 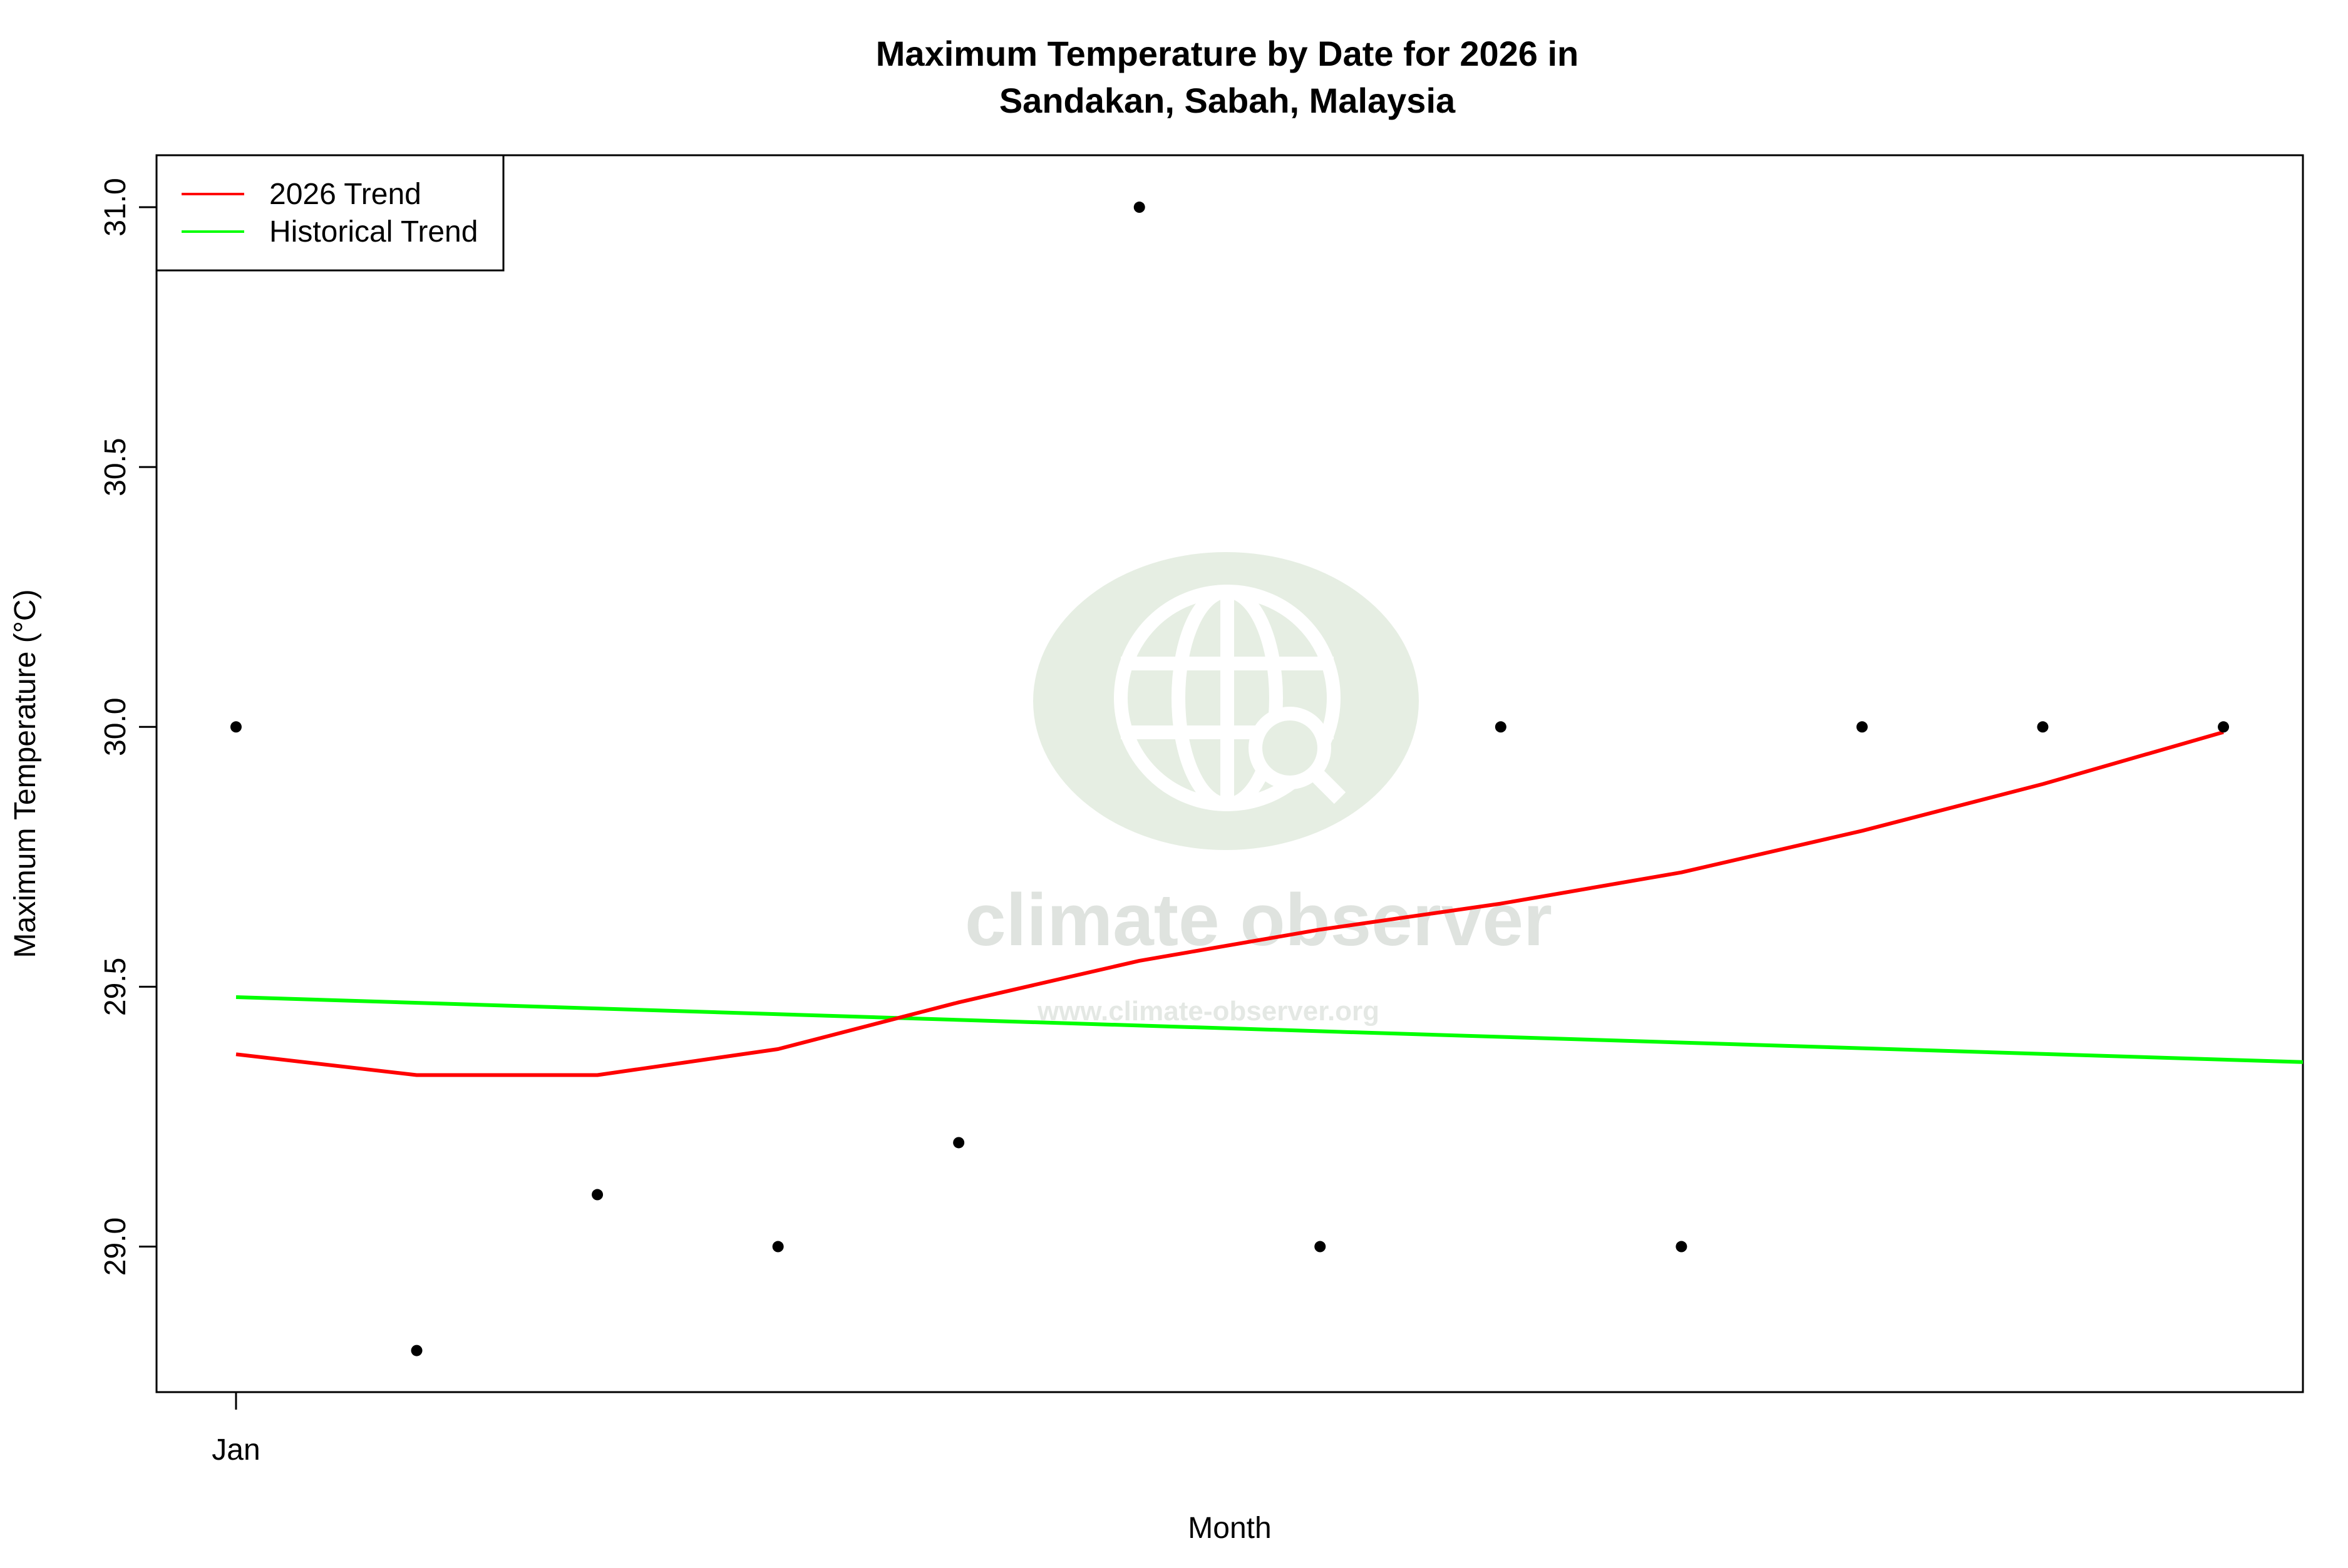 I want to click on x-axis: Jan, so click(x=236, y=1430).